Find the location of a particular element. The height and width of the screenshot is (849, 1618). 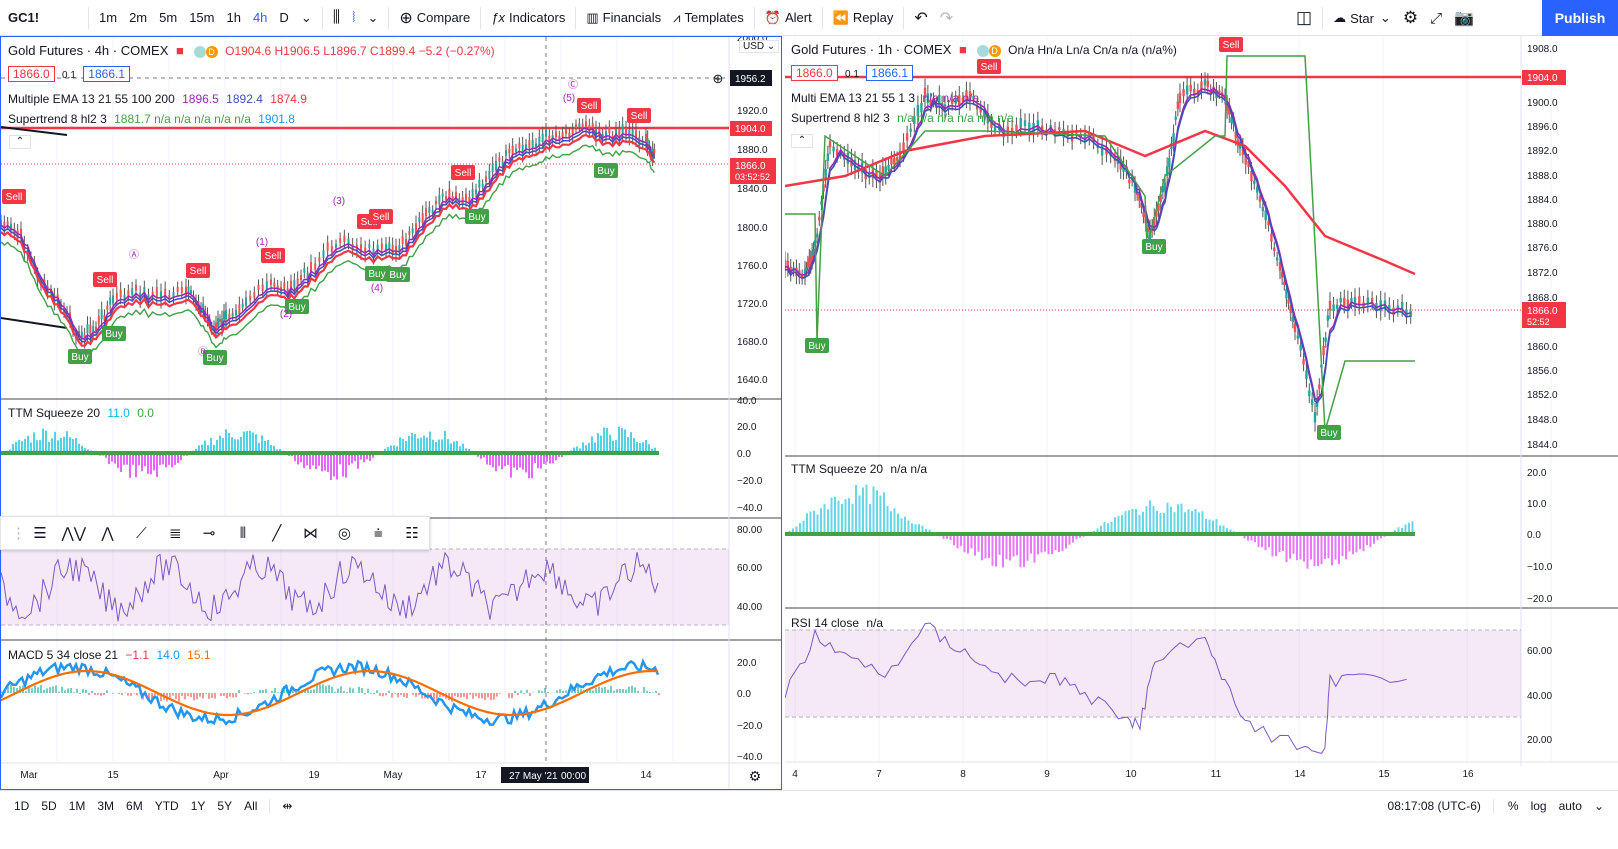

templates-button: ⩘ Templates is located at coordinates (708, 18).